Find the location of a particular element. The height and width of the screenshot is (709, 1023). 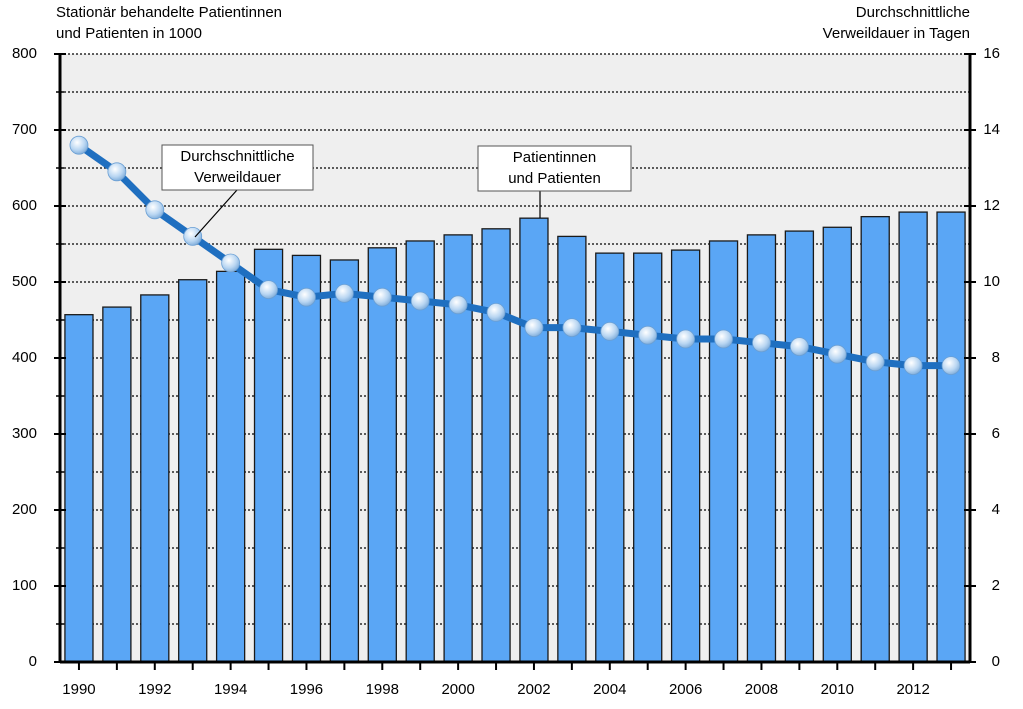

y-tick-label: 100 is located at coordinates (24, 585).